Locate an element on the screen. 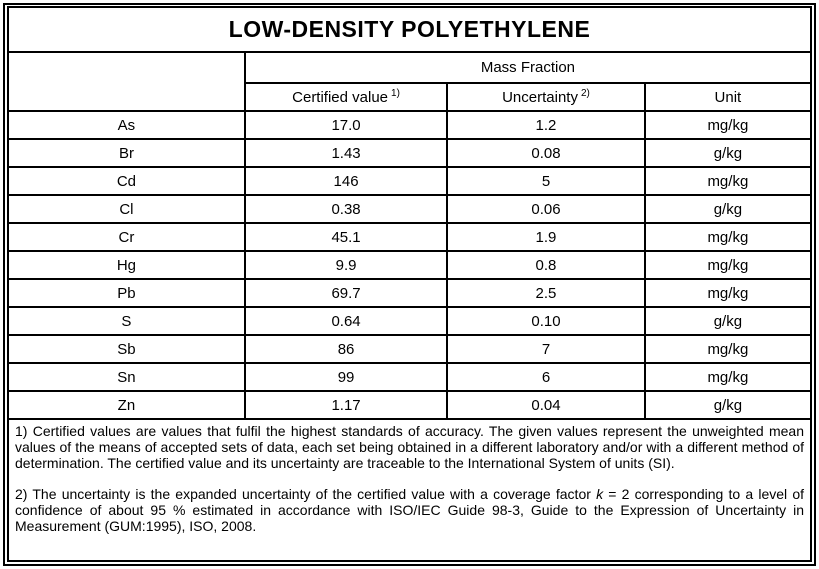 The image size is (819, 569). unit-header: Unit is located at coordinates (728, 97).